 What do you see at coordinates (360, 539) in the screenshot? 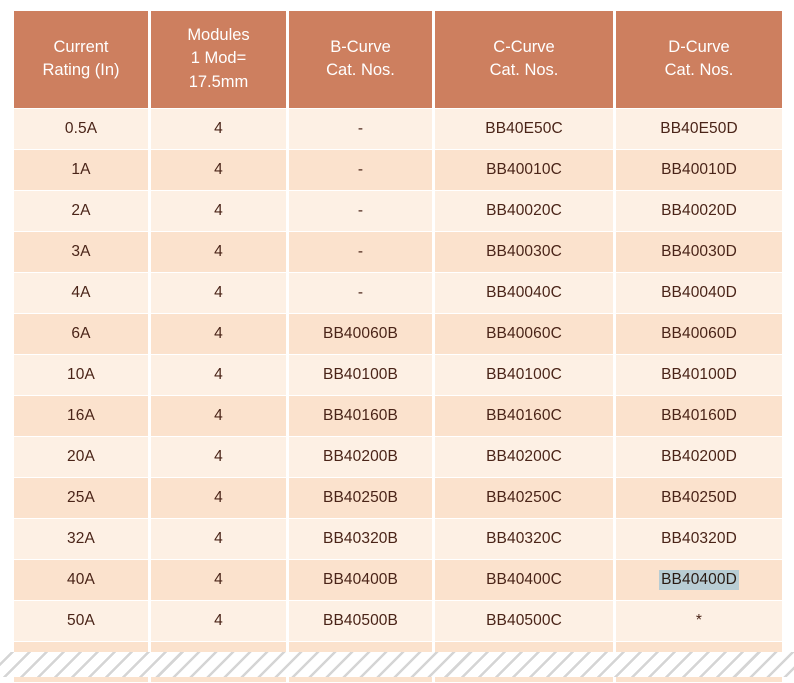
I see `cell-b-curve-catalog-number: BB40320B` at bounding box center [360, 539].